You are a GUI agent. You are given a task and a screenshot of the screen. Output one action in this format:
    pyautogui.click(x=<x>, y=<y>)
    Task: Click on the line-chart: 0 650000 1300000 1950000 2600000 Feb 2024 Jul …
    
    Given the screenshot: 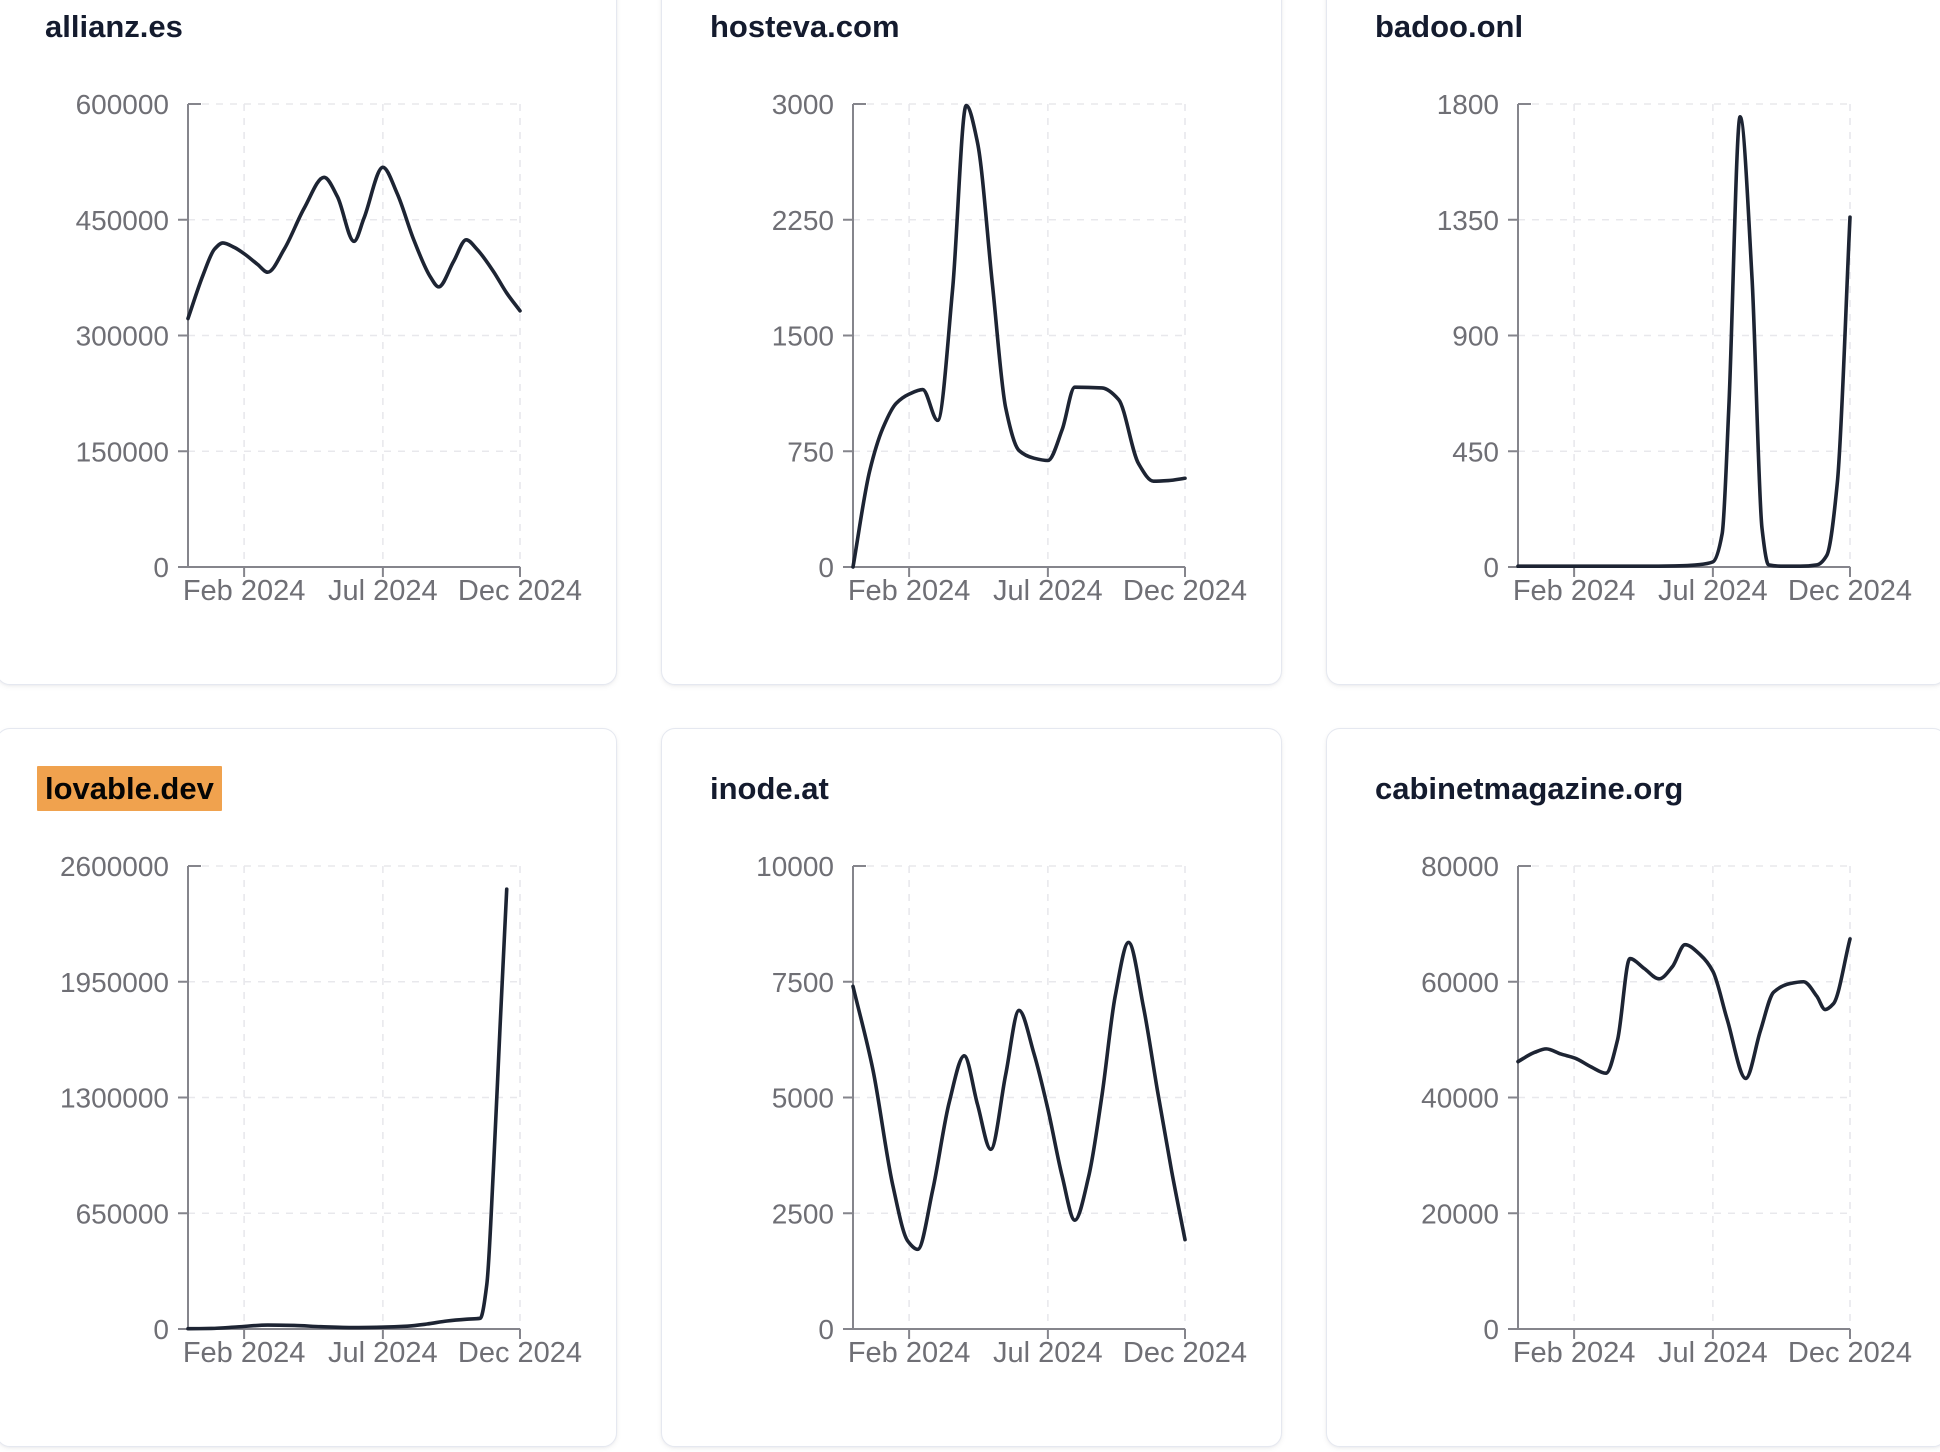 What is the action you would take?
    pyautogui.click(x=321, y=1110)
    